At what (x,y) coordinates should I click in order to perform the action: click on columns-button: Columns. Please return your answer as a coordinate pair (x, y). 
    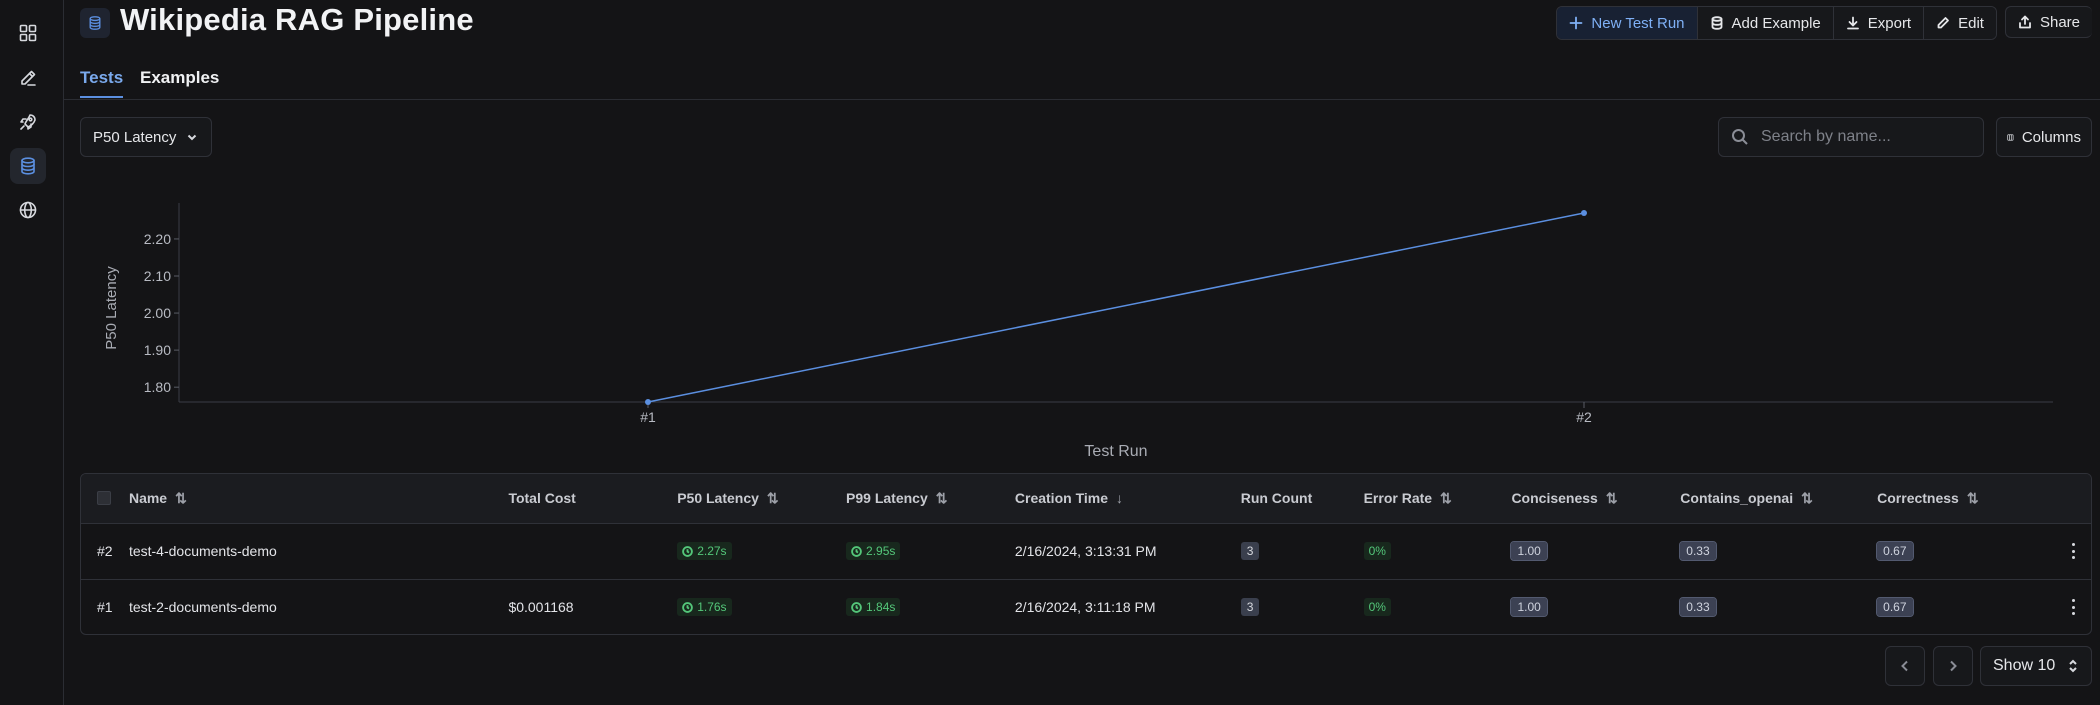
    Looking at the image, I should click on (2044, 137).